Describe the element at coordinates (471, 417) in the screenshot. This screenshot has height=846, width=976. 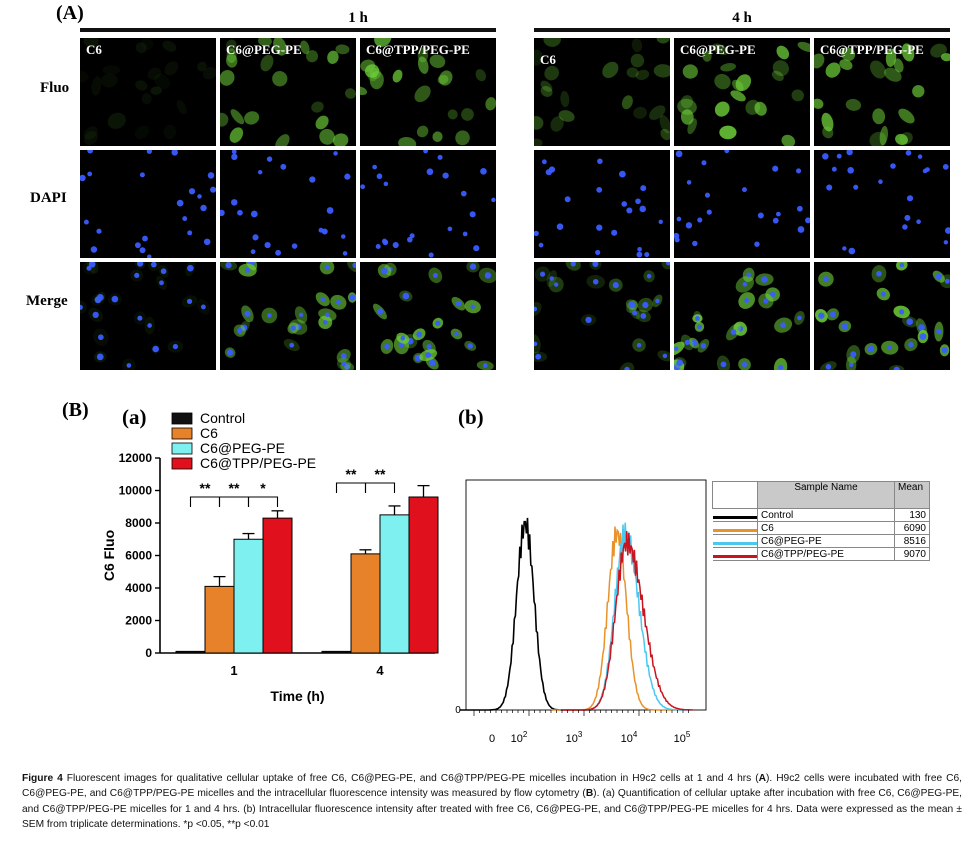
I see `panel-bb-letter: (b)` at that location.